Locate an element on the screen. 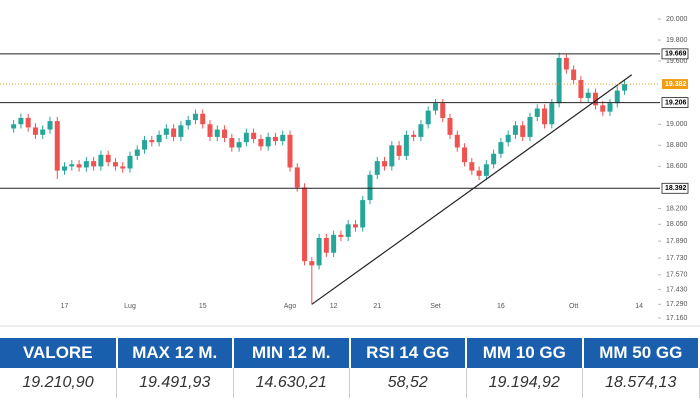  x-tick-label: 21 is located at coordinates (377, 306).